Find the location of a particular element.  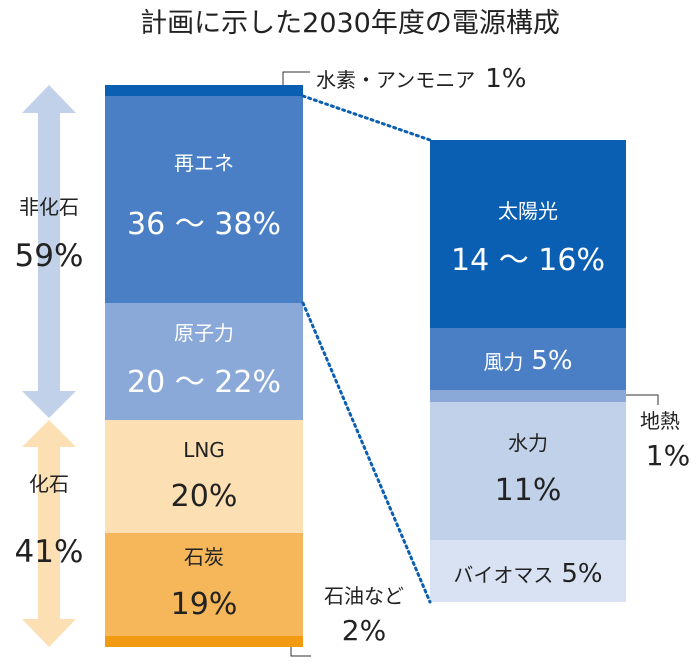

connector-line-bottom is located at coordinates (366, 452).